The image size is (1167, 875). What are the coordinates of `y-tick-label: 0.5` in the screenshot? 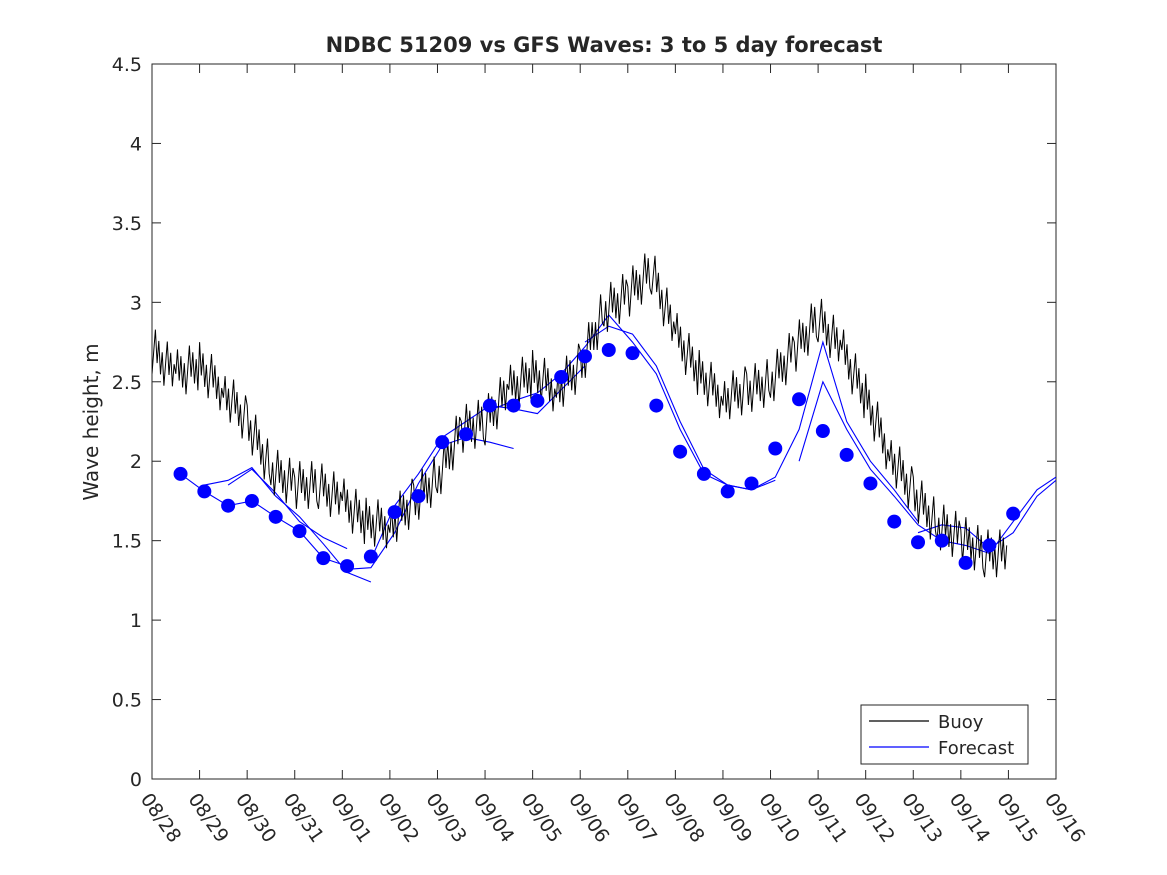 It's located at (127, 701).